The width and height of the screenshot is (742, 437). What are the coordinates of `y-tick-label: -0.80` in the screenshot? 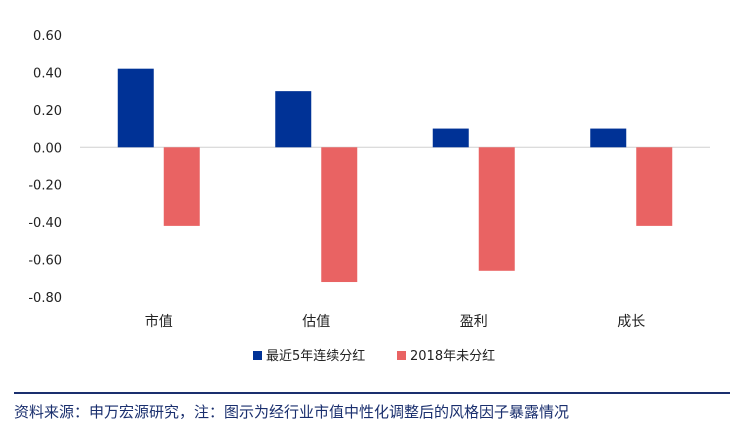 It's located at (45, 298).